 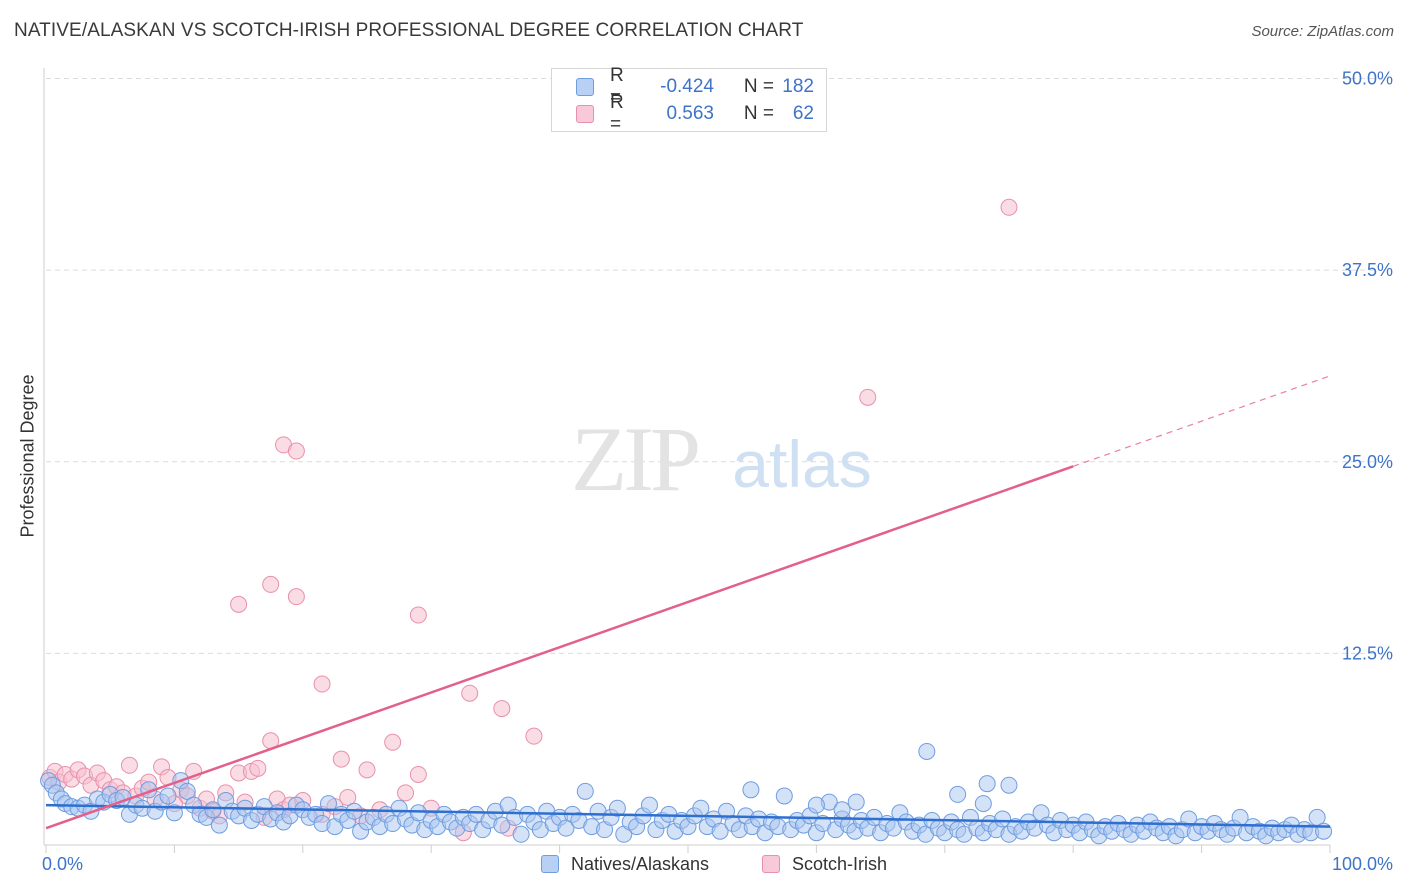 I want to click on source-credit: Source: ZipAtlas.com, so click(x=1322, y=31).